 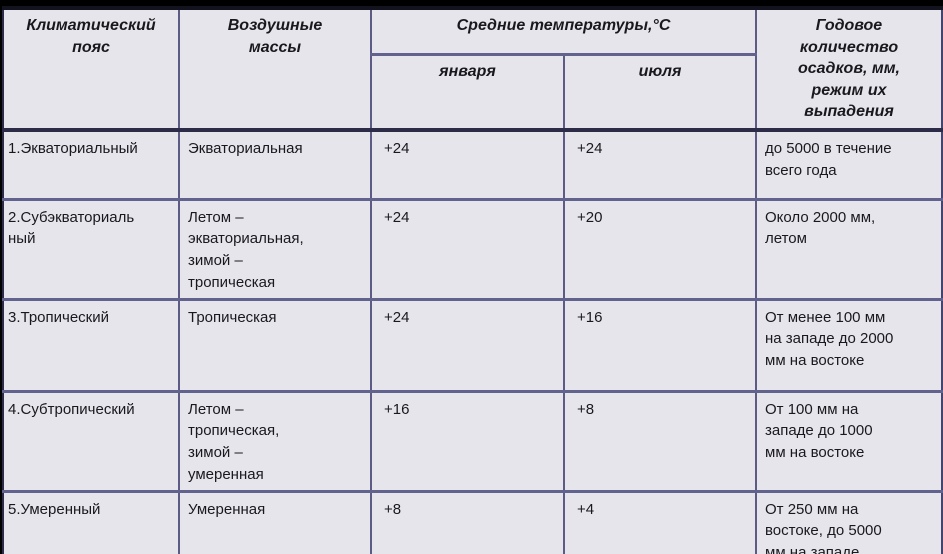 I want to click on july-header: июля, so click(x=660, y=92).